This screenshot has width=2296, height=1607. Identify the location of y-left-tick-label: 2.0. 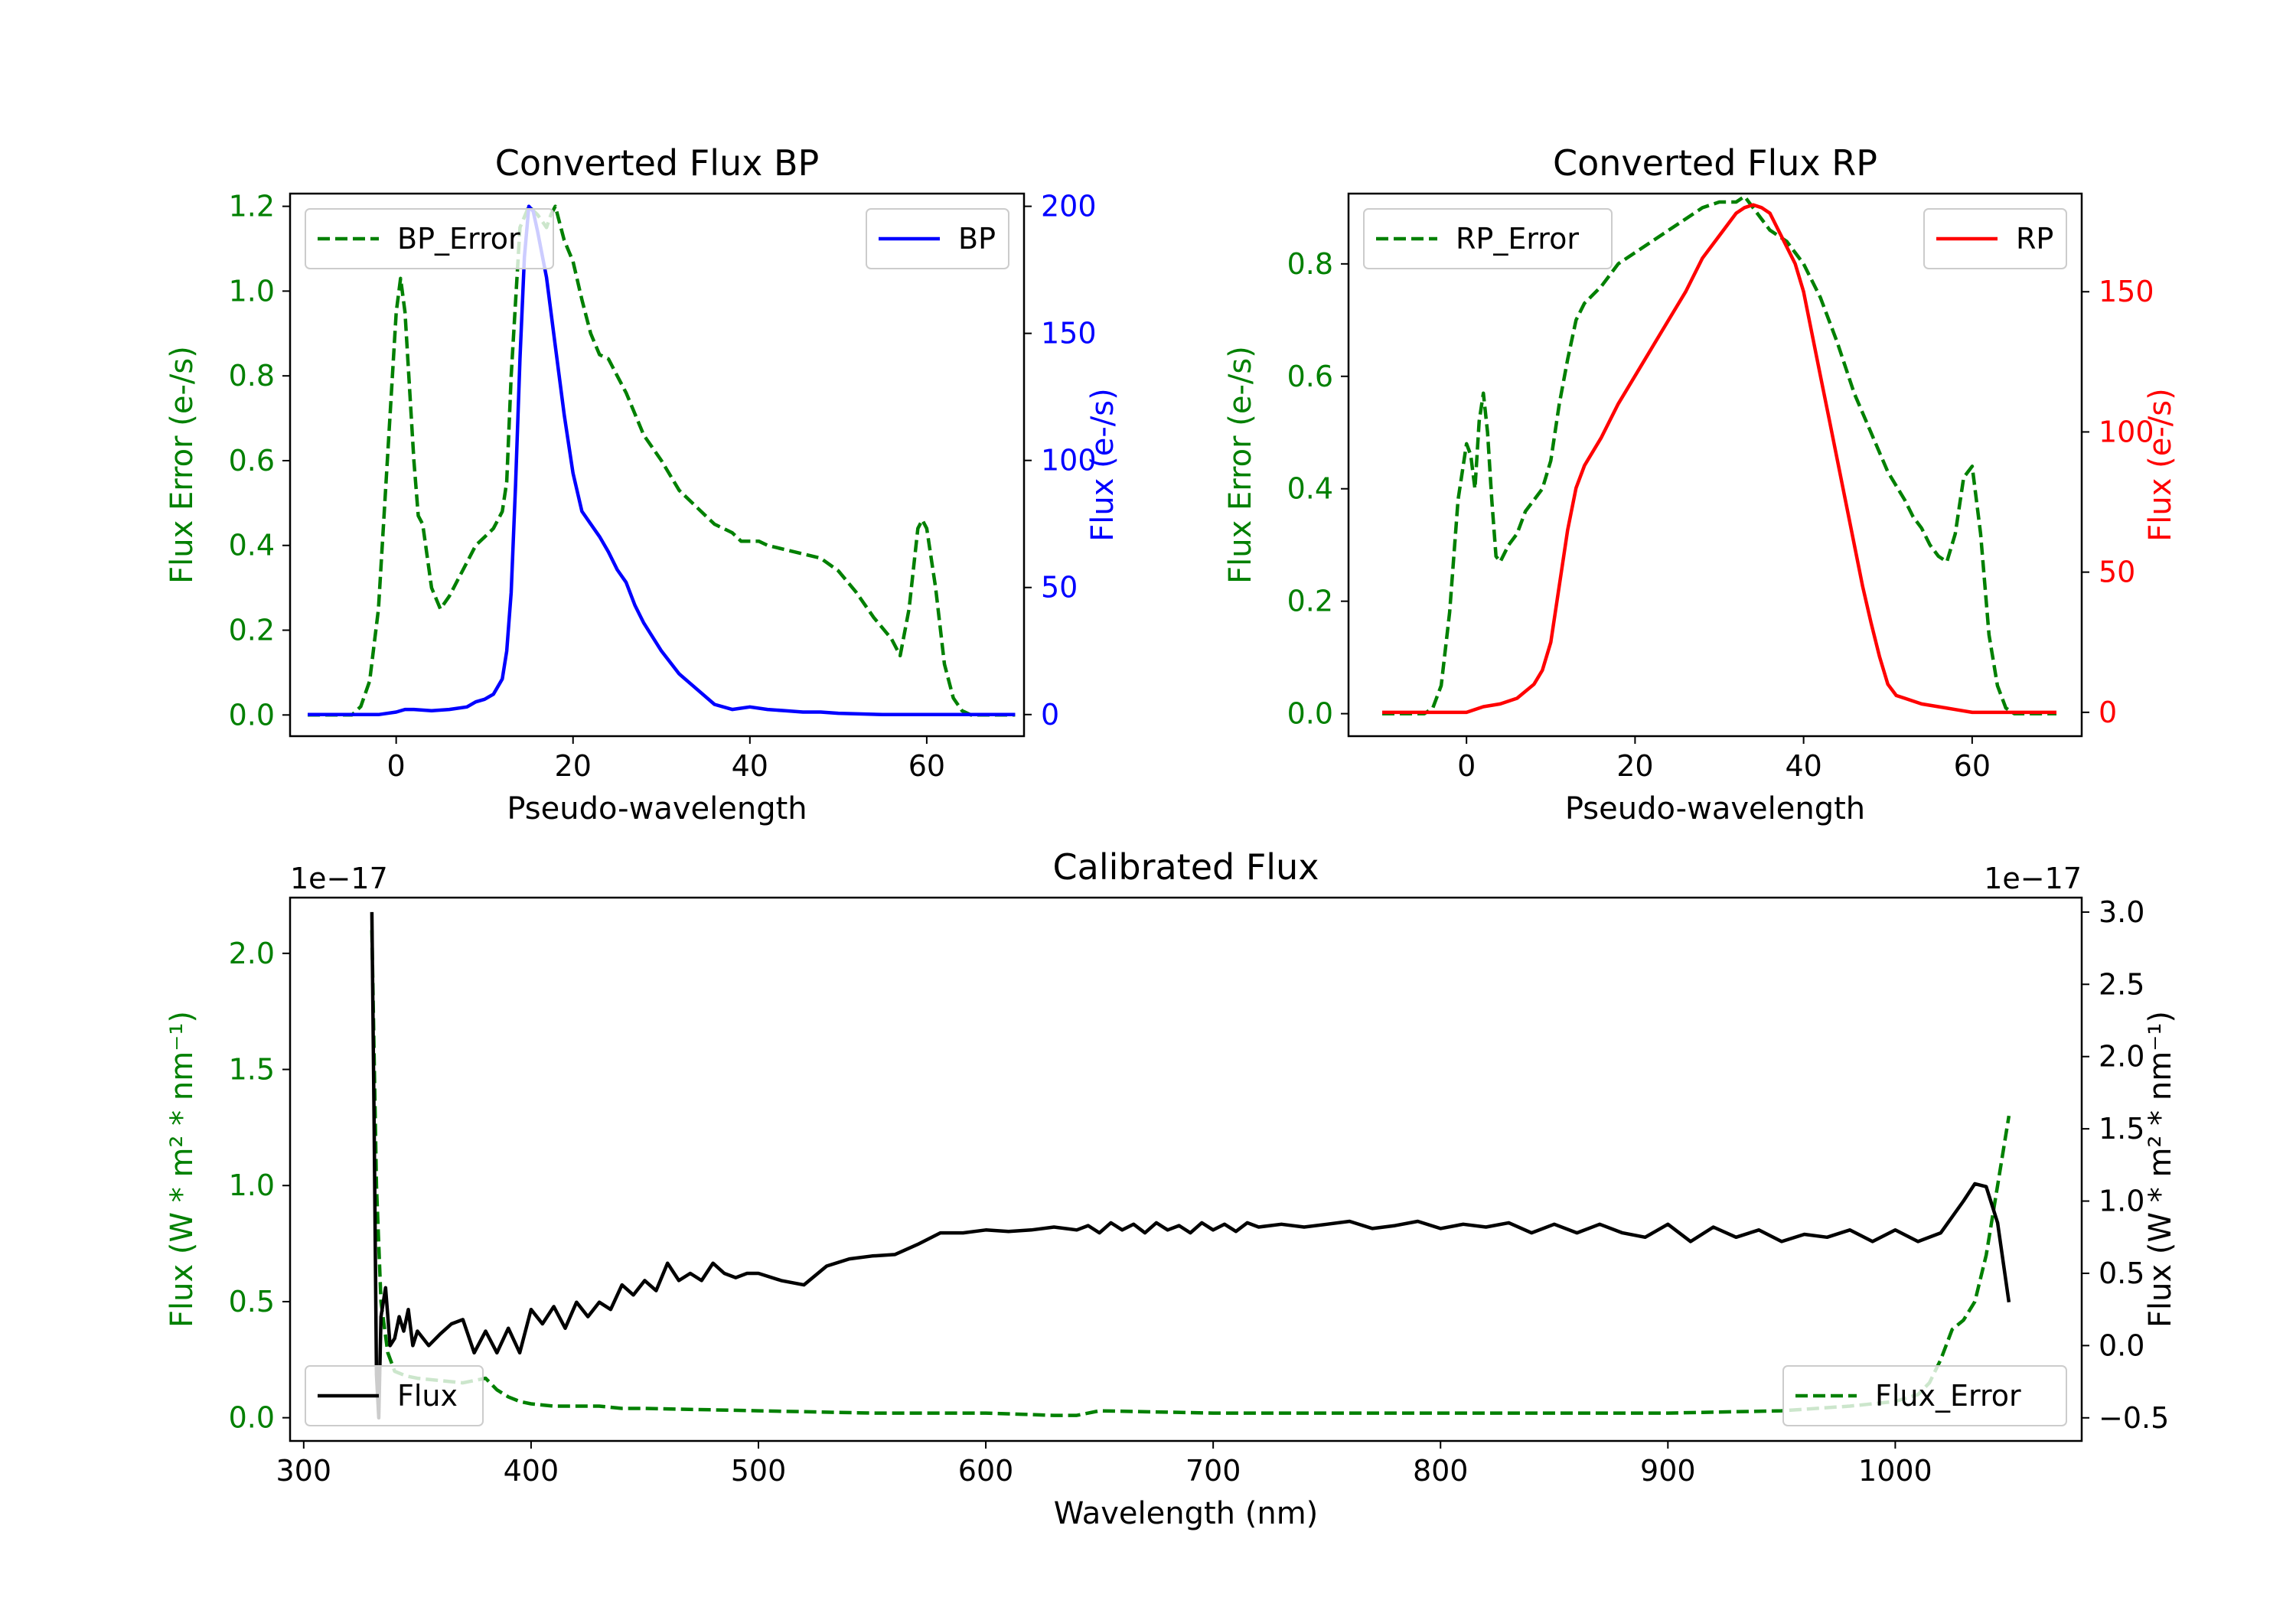
(252, 953).